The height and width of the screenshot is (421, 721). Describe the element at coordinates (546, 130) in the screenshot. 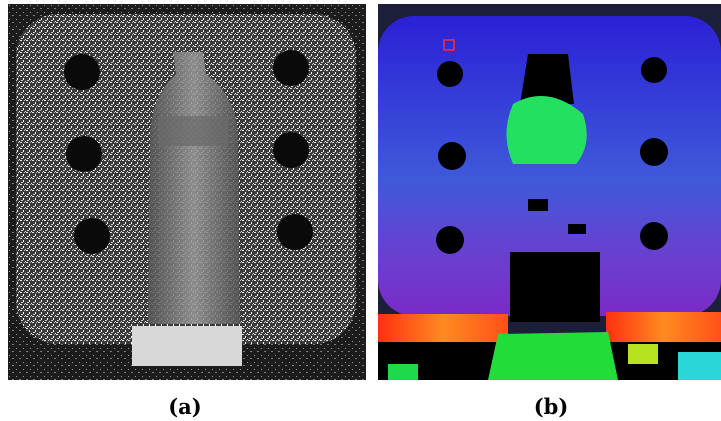

I see `depth-bottle-mid` at that location.